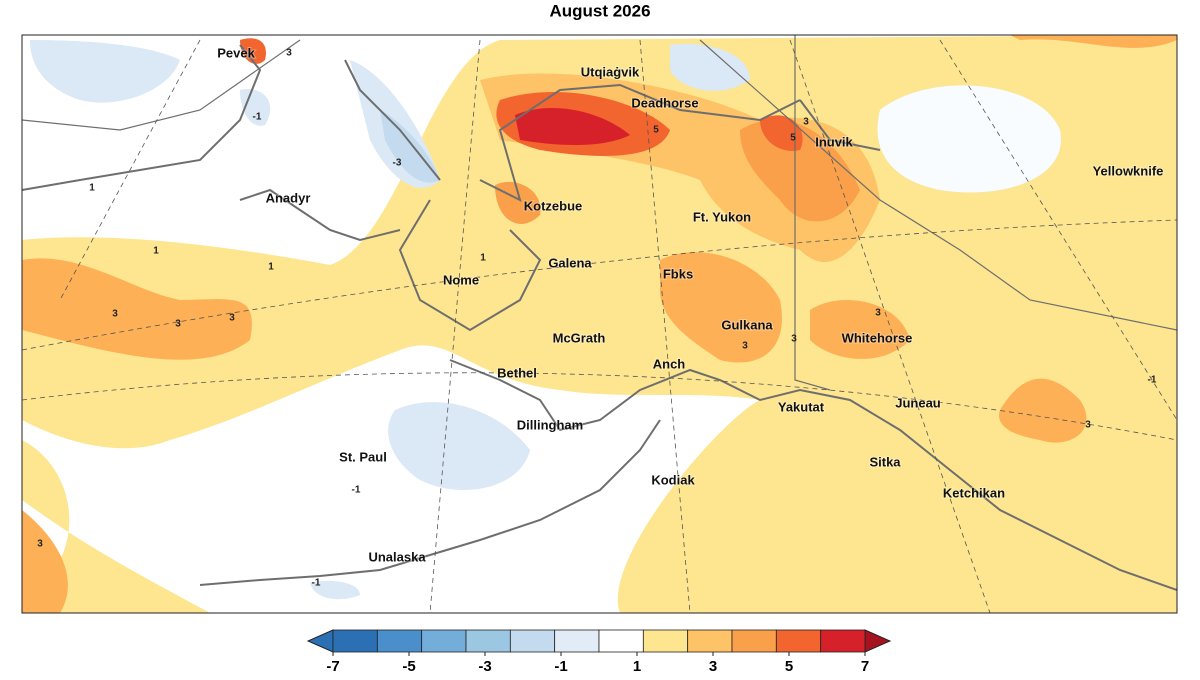  Describe the element at coordinates (877, 337) in the screenshot. I see `place-label: Whitehorse` at that location.